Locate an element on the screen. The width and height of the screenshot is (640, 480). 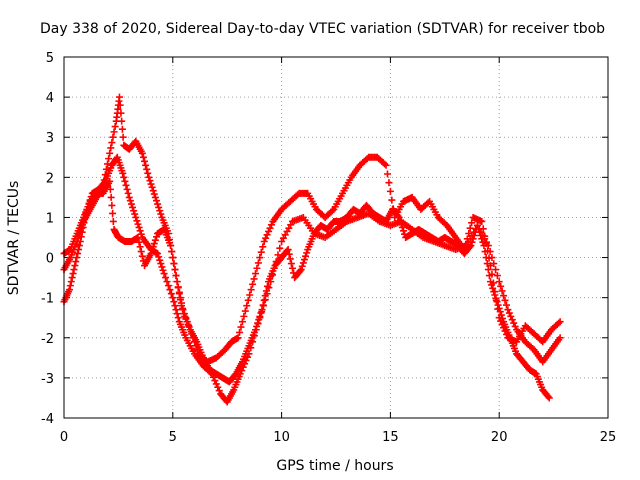
y-tick-label: 1 is located at coordinates (50, 218).